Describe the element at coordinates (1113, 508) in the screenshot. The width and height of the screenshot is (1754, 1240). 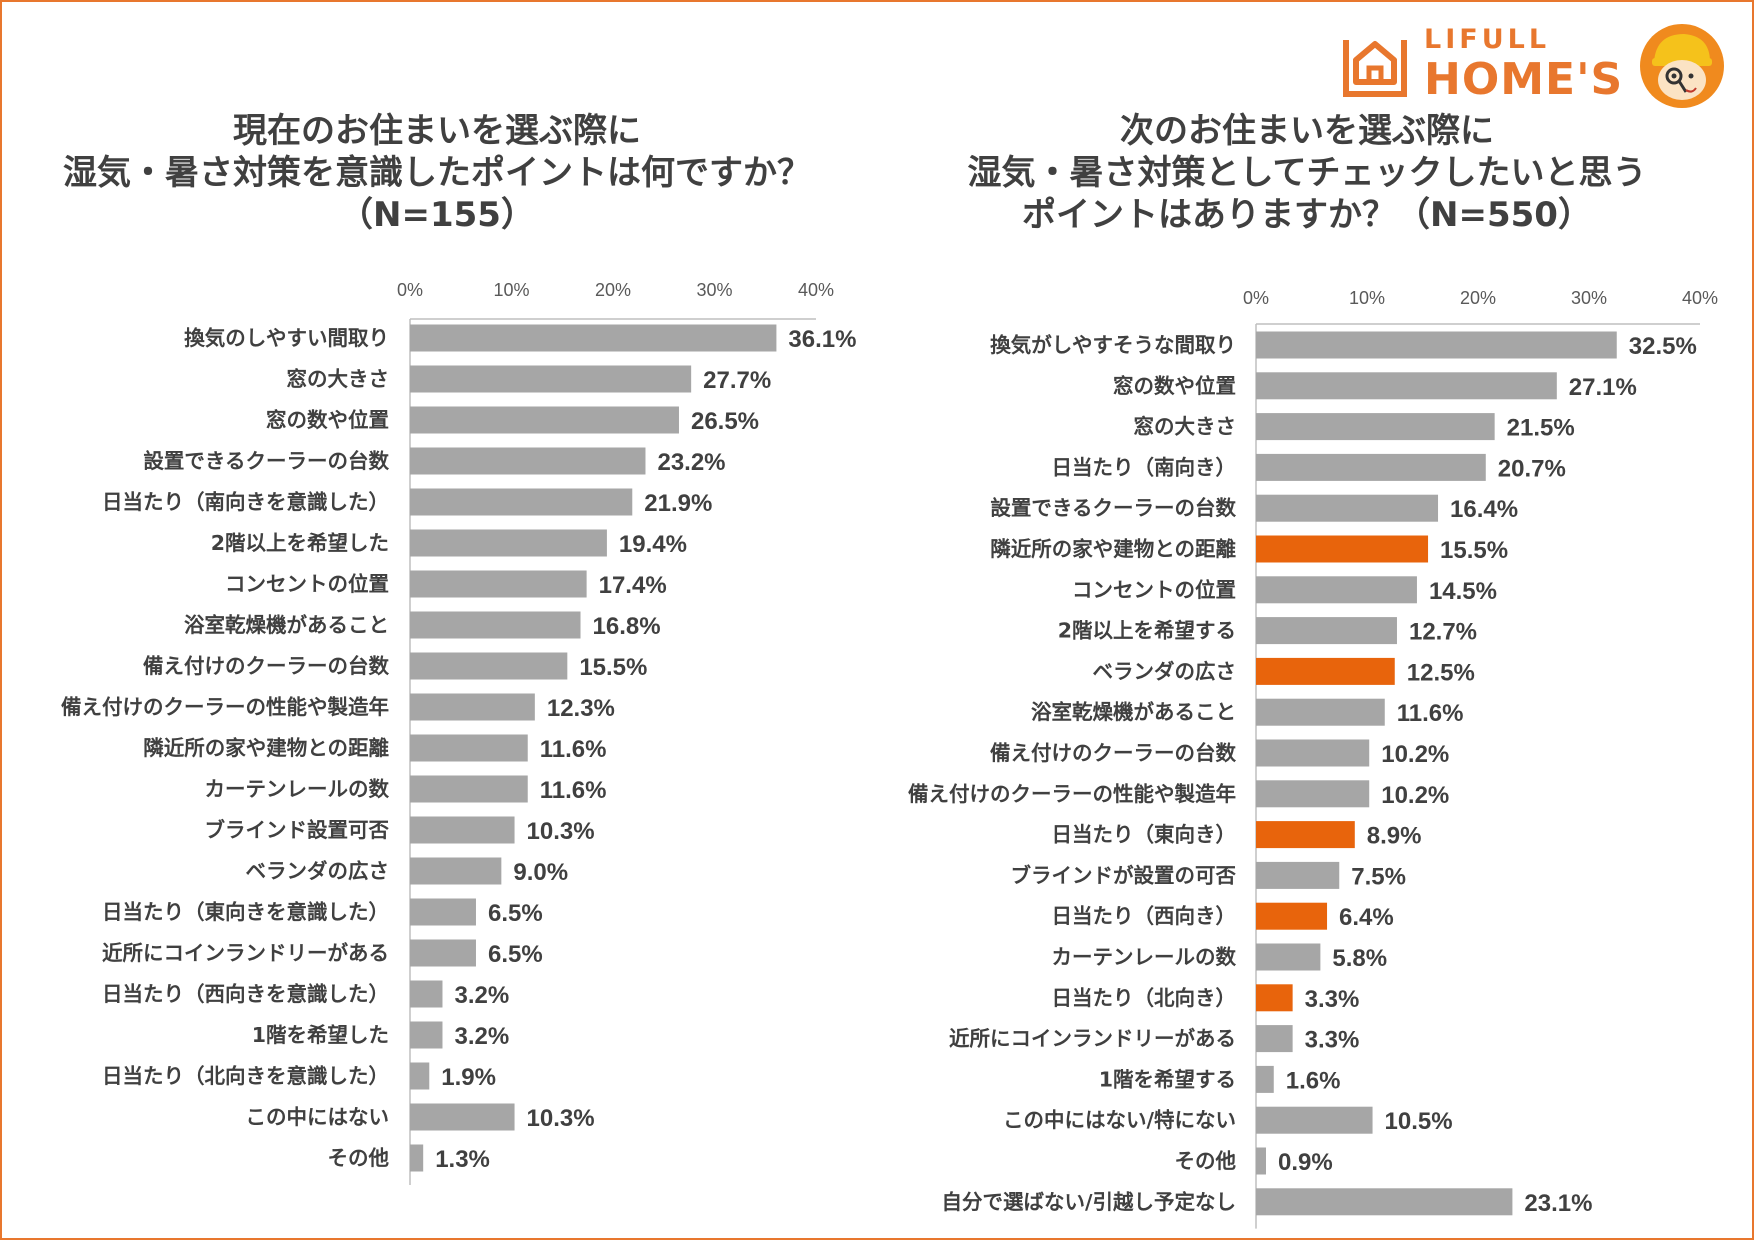
I see `right-category-label: 設置できるクーラーの台数` at that location.